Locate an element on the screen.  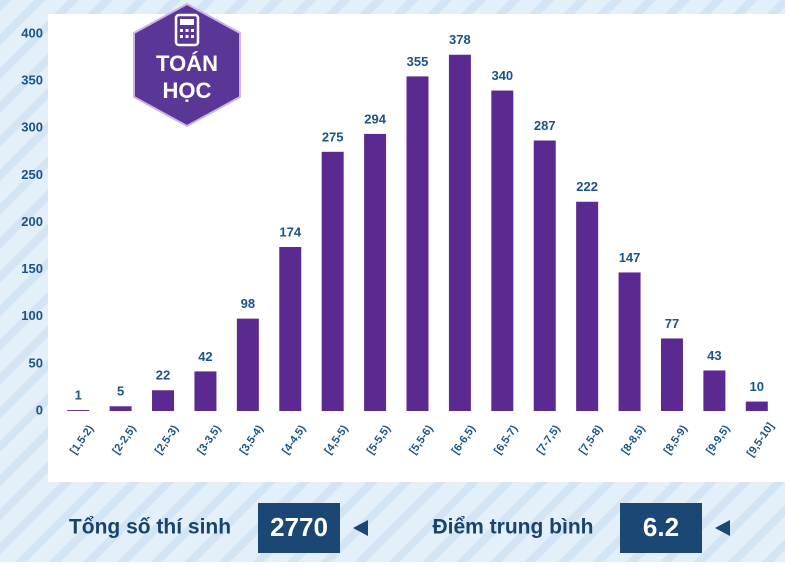
value-label: 42 is located at coordinates (205, 356).